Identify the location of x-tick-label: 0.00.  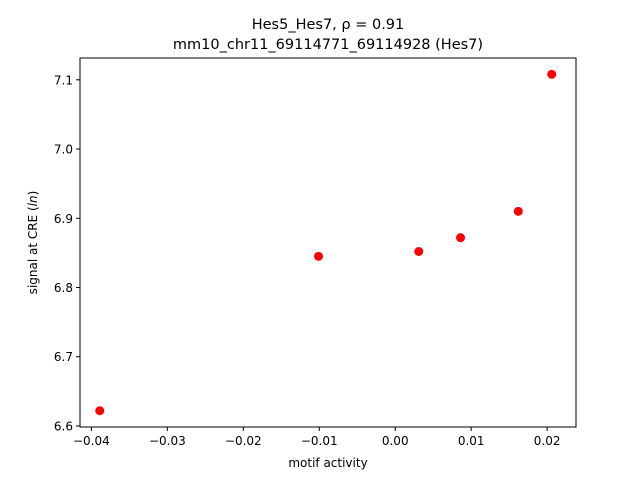
(395, 441).